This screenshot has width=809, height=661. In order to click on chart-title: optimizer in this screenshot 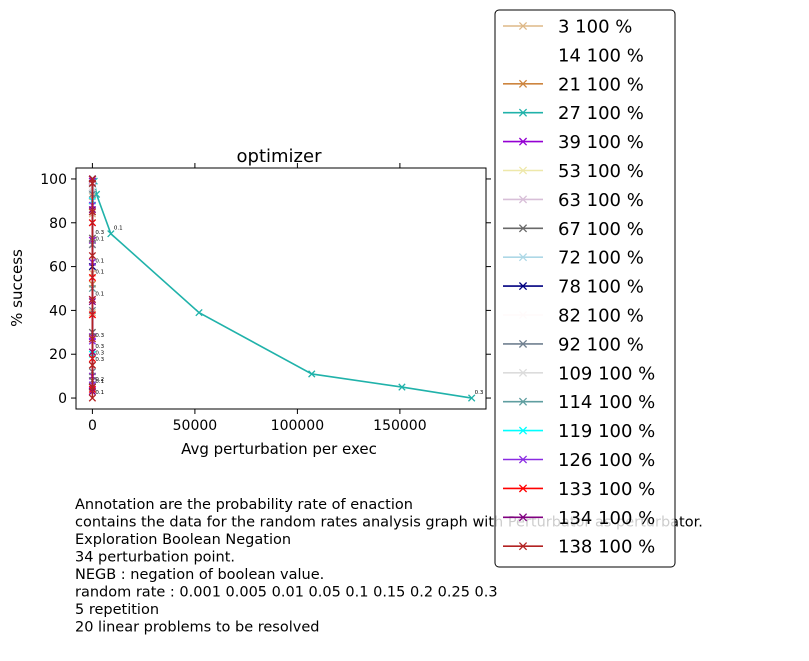, I will do `click(280, 156)`.